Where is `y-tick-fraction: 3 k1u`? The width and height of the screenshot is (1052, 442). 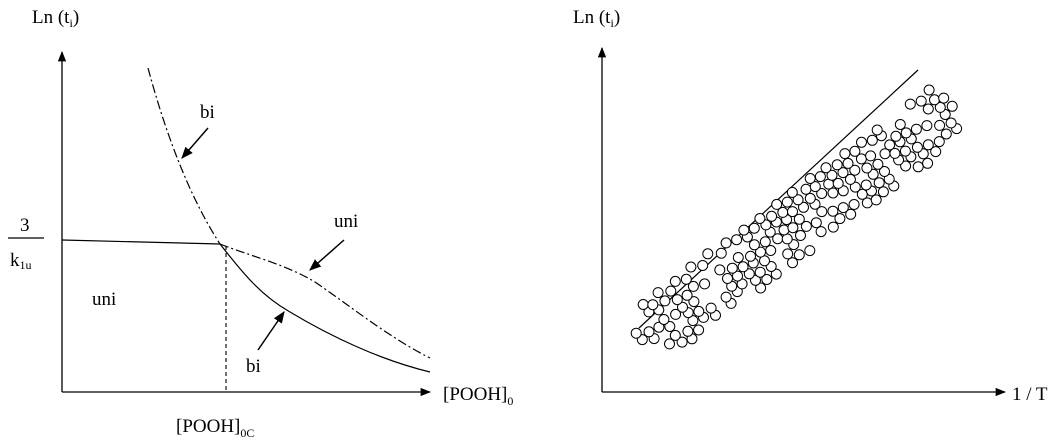
y-tick-fraction: 3 k1u is located at coordinates (26, 243).